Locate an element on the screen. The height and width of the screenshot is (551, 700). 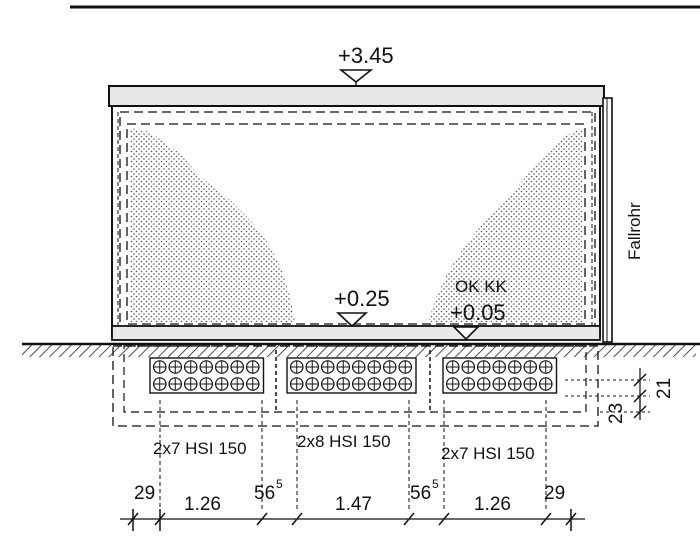
vertical-dimension-lines is located at coordinates (607, 394).